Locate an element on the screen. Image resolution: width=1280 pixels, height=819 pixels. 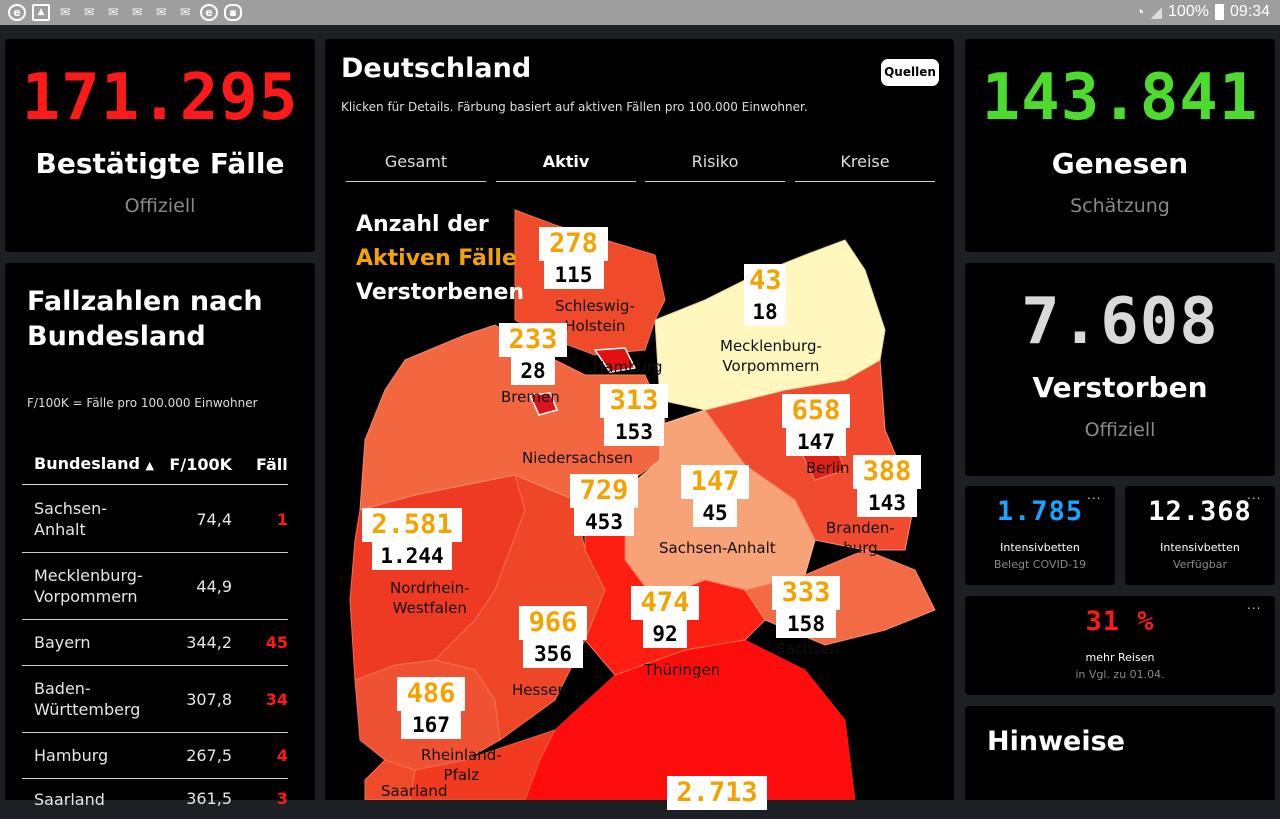
death-count: 18 is located at coordinates (765, 312).